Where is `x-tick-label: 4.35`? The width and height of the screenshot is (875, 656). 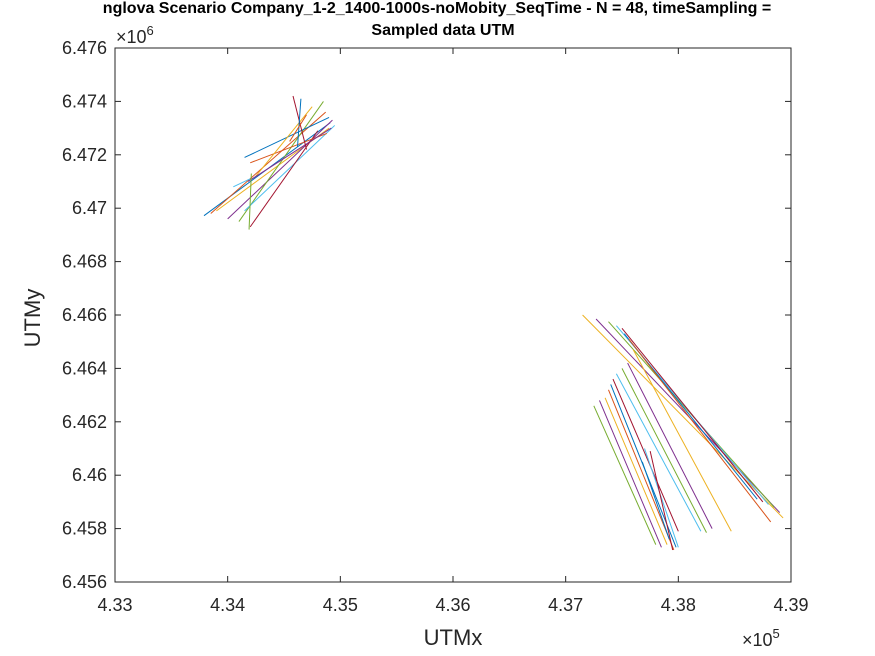 x-tick-label: 4.35 is located at coordinates (340, 605).